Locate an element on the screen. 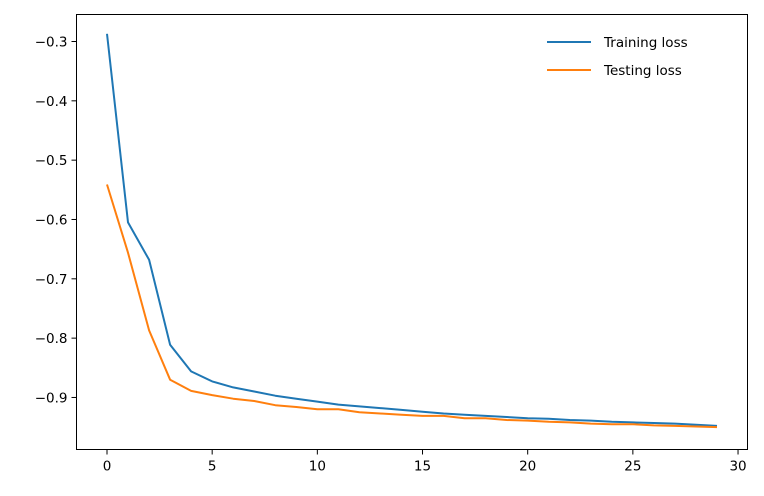  y-tick-label: −0.7 is located at coordinates (51, 280).